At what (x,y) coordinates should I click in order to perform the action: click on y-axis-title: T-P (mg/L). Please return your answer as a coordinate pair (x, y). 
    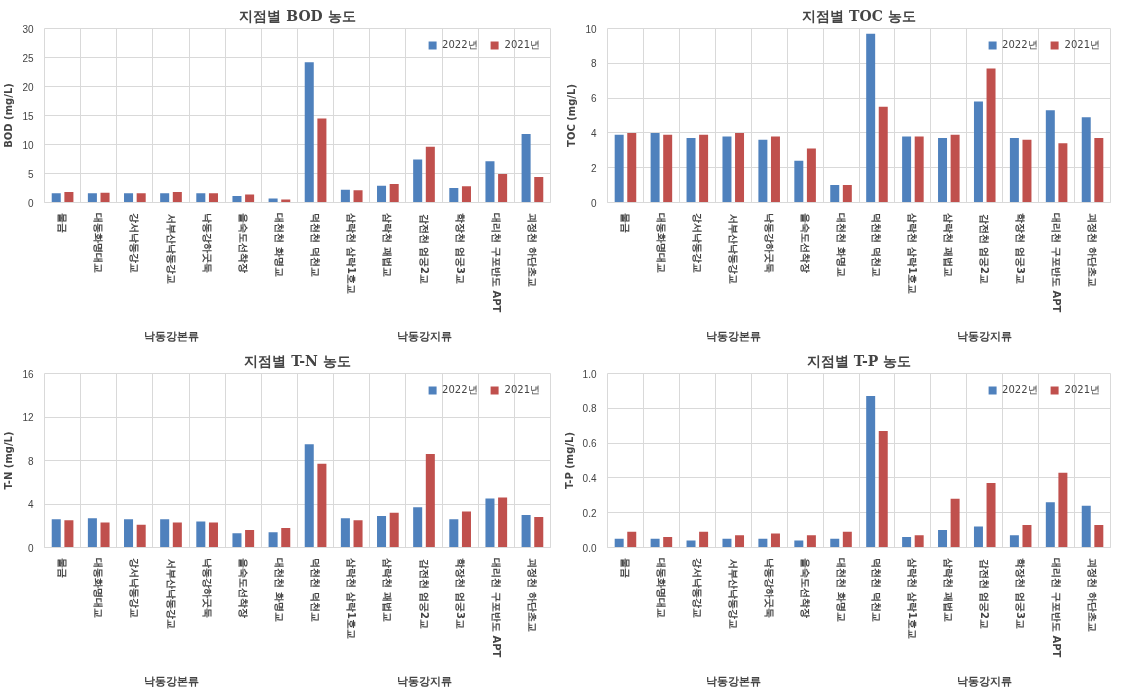
    Looking at the image, I should click on (569, 460).